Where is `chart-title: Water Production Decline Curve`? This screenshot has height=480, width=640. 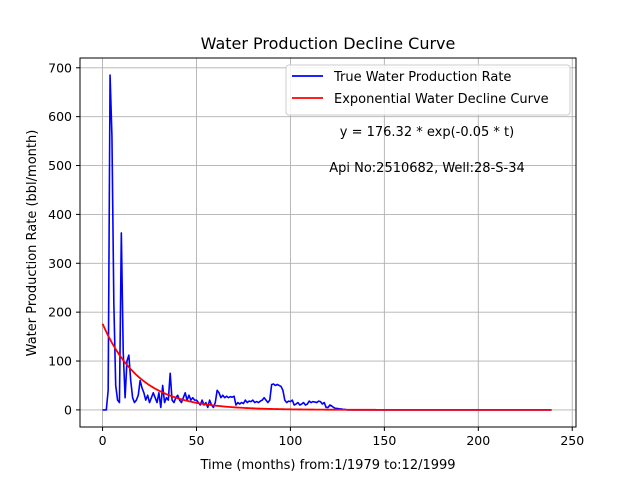
chart-title: Water Production Decline Curve is located at coordinates (328, 43).